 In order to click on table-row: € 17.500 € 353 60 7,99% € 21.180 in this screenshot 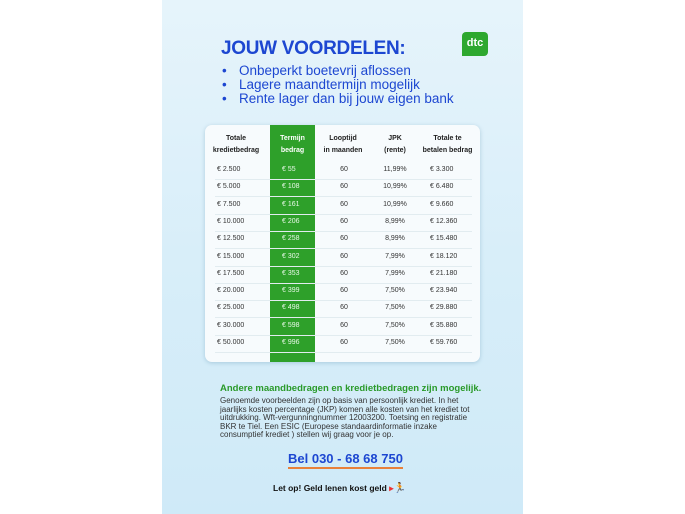, I will do `click(343, 275)`.